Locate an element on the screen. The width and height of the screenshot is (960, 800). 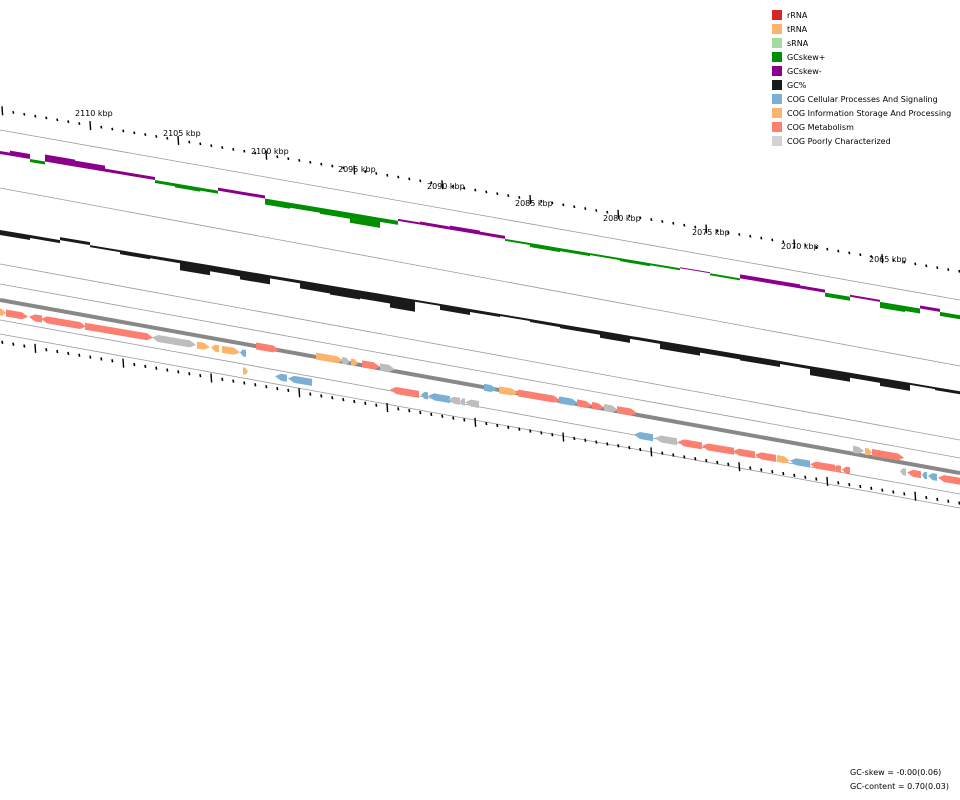
legend-item-cog-cellular: COG Cellular Processes And Signaling is located at coordinates (861, 99).